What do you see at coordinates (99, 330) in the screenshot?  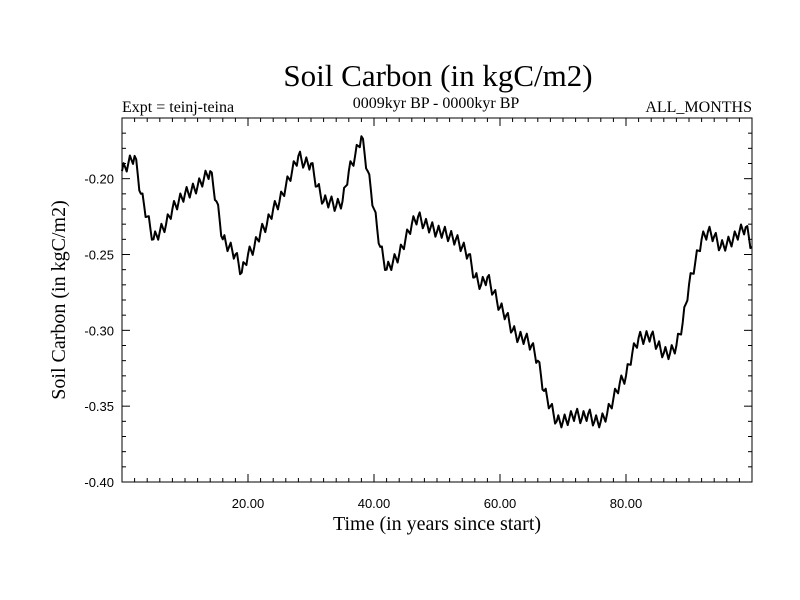 I see `y-tick-label: -0.30` at bounding box center [99, 330].